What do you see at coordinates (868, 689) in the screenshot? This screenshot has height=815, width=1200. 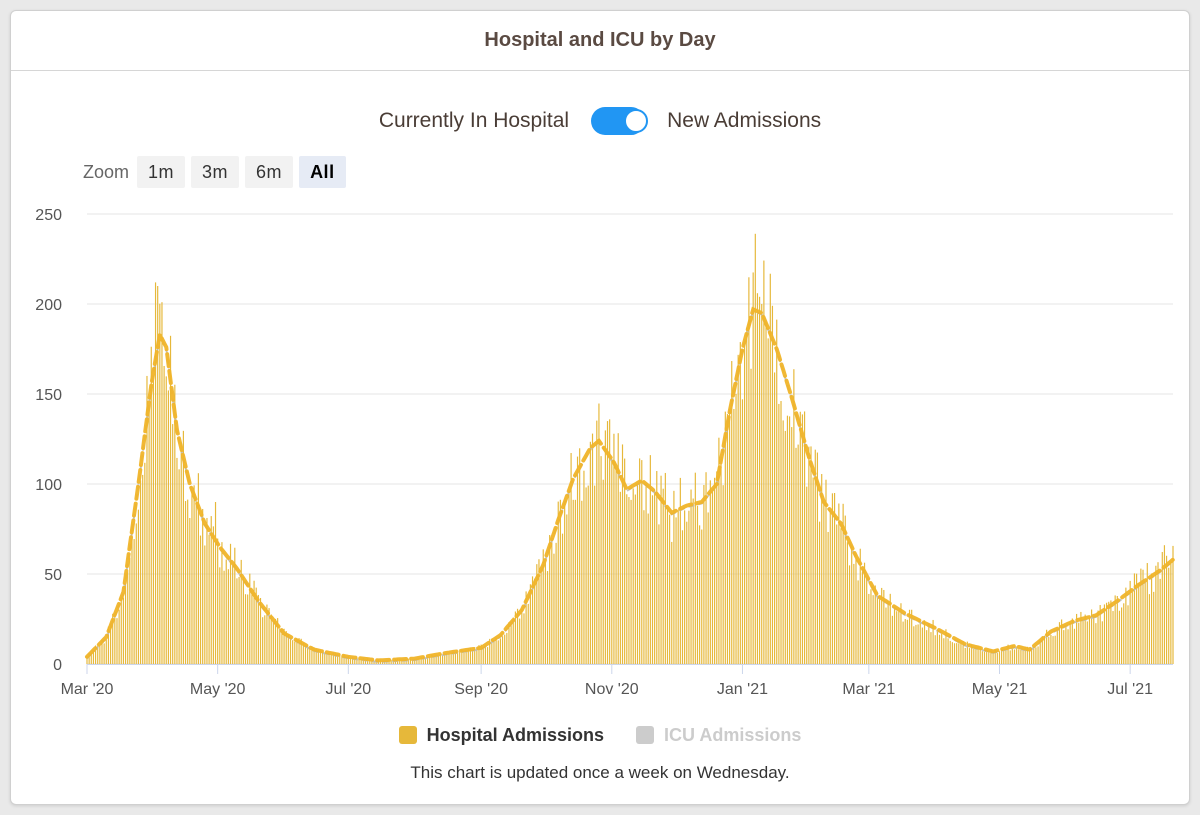 I see `x-tick-label: Mar '21` at bounding box center [868, 689].